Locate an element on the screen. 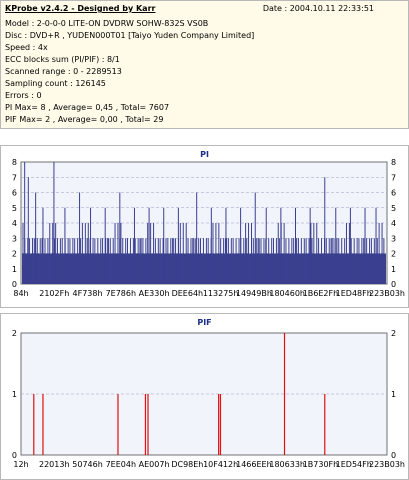 The image size is (409, 480). pif-xtick: 7EE04h is located at coordinates (121, 464).